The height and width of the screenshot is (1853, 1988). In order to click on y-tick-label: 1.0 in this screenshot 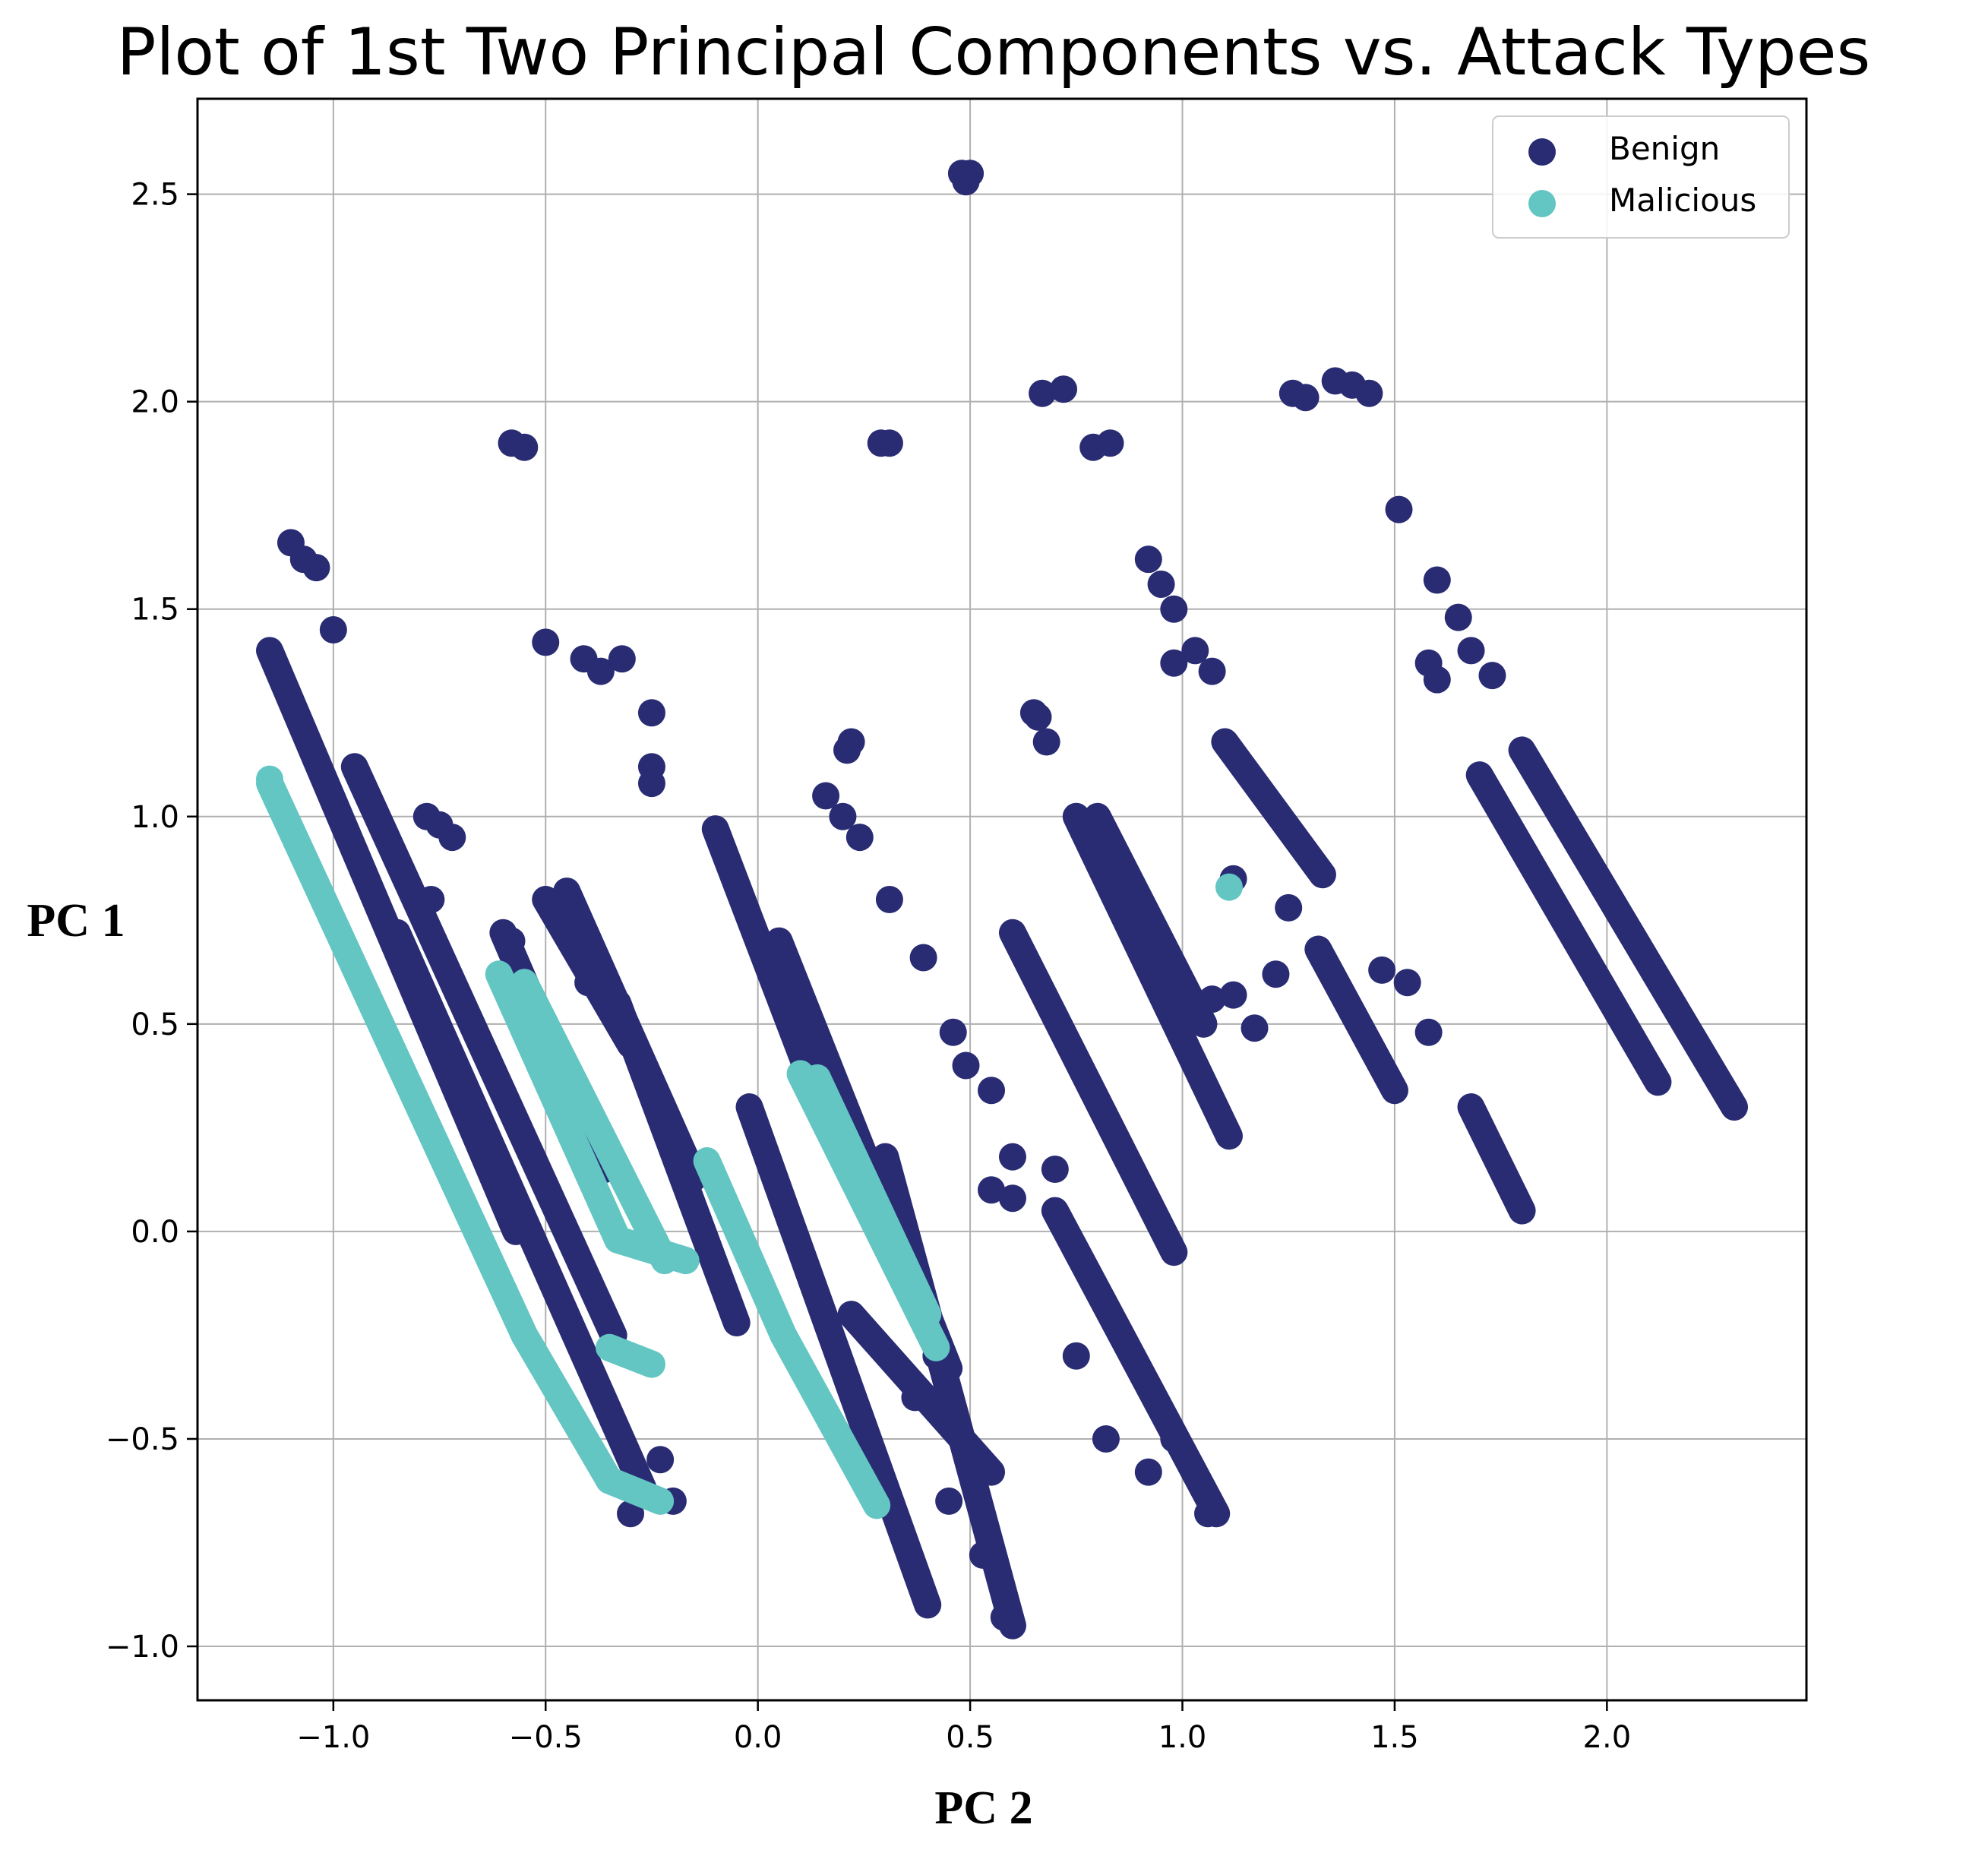, I will do `click(155, 817)`.